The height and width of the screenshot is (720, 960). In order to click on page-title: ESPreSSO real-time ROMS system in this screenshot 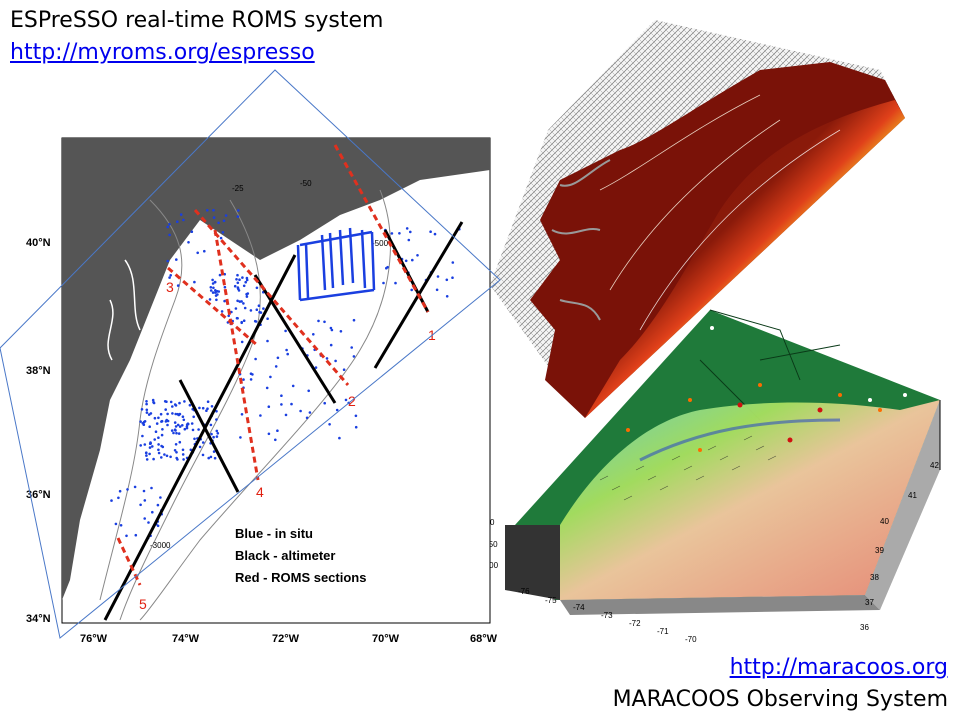, I will do `click(197, 20)`.